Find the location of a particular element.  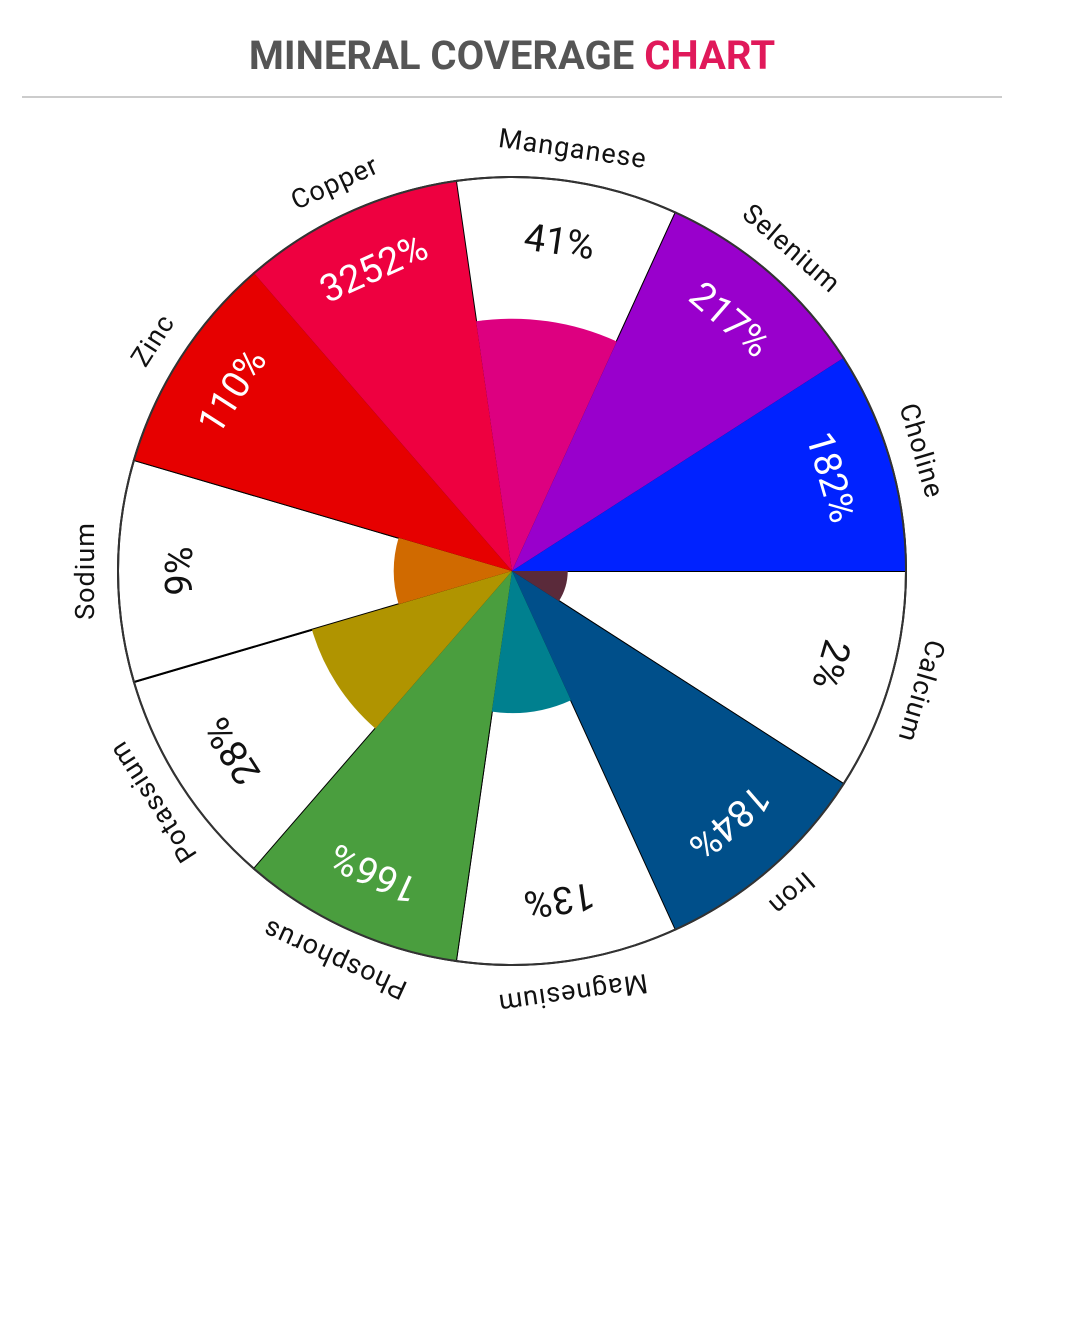

chart-title: MINERAL COVERAGE CHART is located at coordinates (512, 55).